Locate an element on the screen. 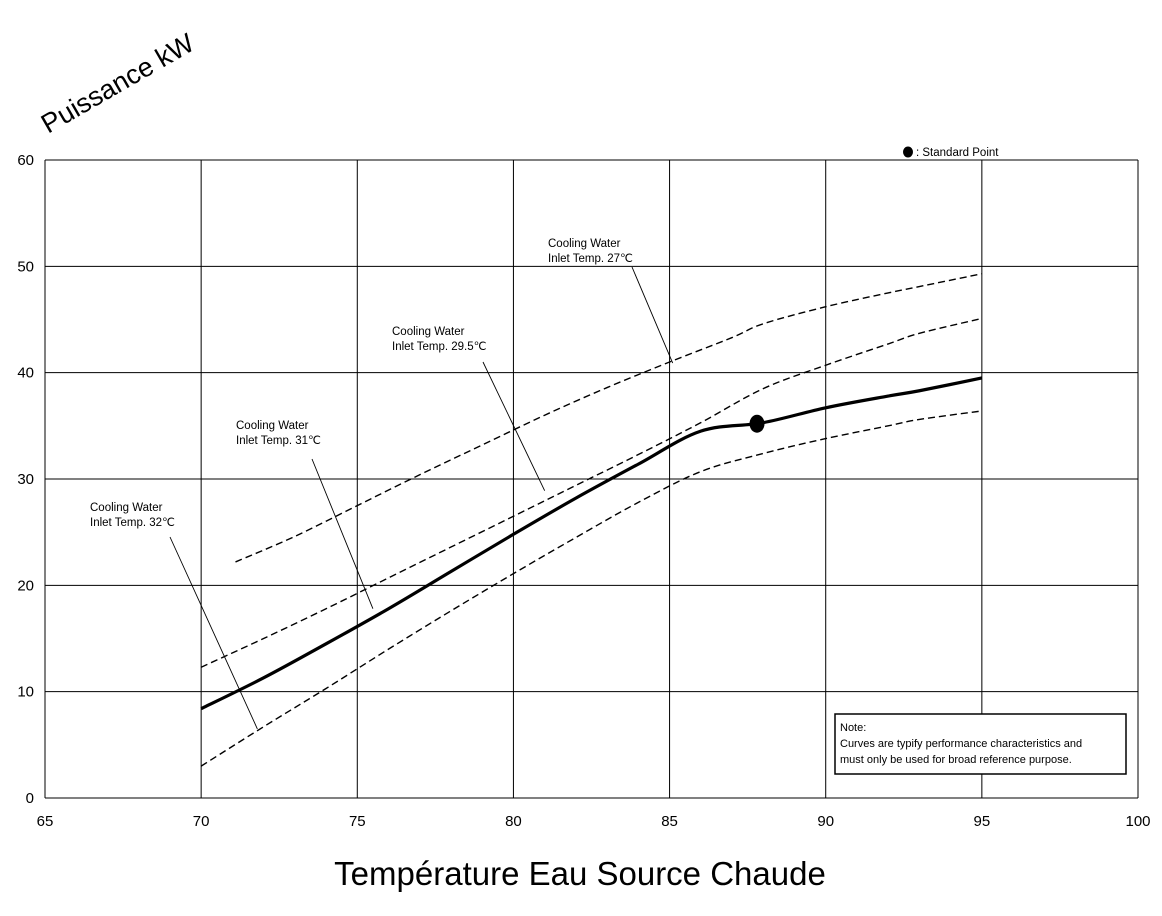 The image size is (1162, 916). annotation-text: Inlet Temp. 27℃ is located at coordinates (590, 259).